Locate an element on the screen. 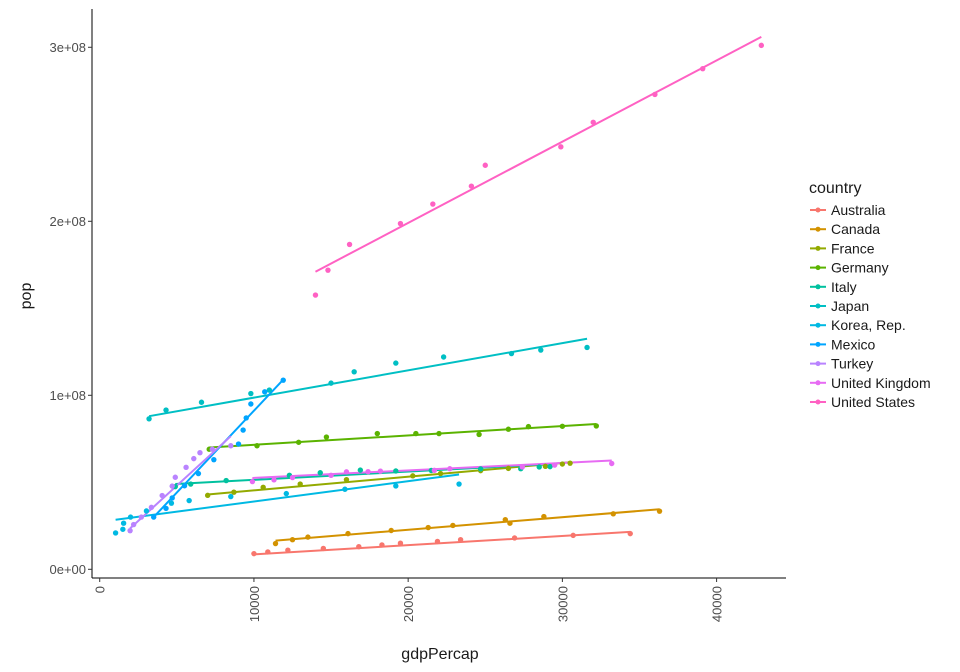 This screenshot has width=960, height=672. legend-item-united-kingdom: United Kingdom is located at coordinates (870, 383).